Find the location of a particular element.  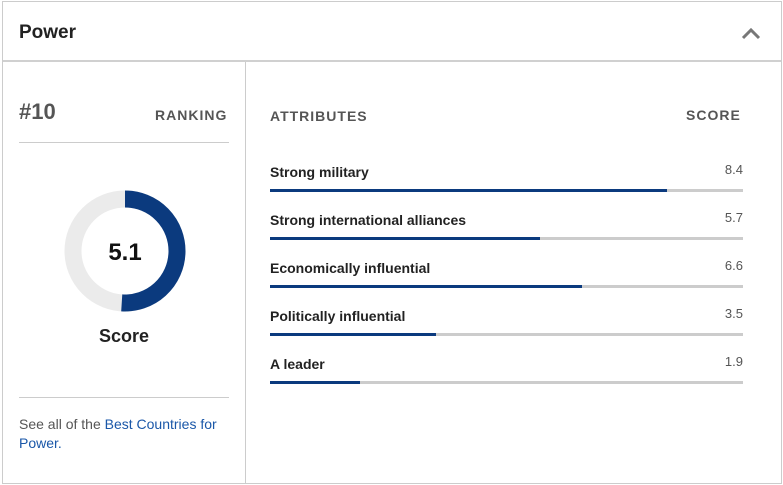

attribute-score: 6.6 is located at coordinates (733, 265).